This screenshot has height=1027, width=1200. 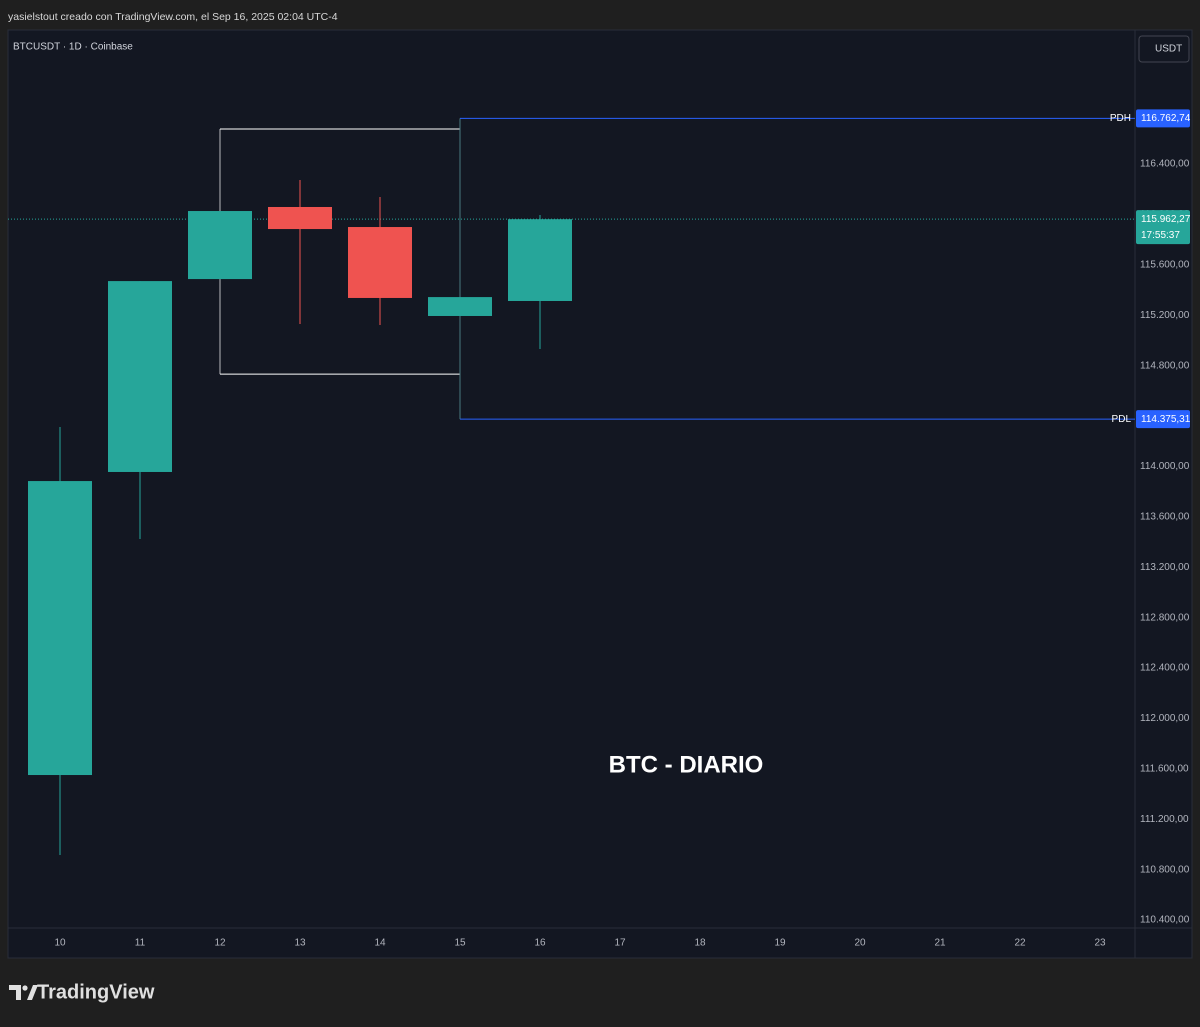 What do you see at coordinates (60, 943) in the screenshot?
I see `x-tick-label: 10` at bounding box center [60, 943].